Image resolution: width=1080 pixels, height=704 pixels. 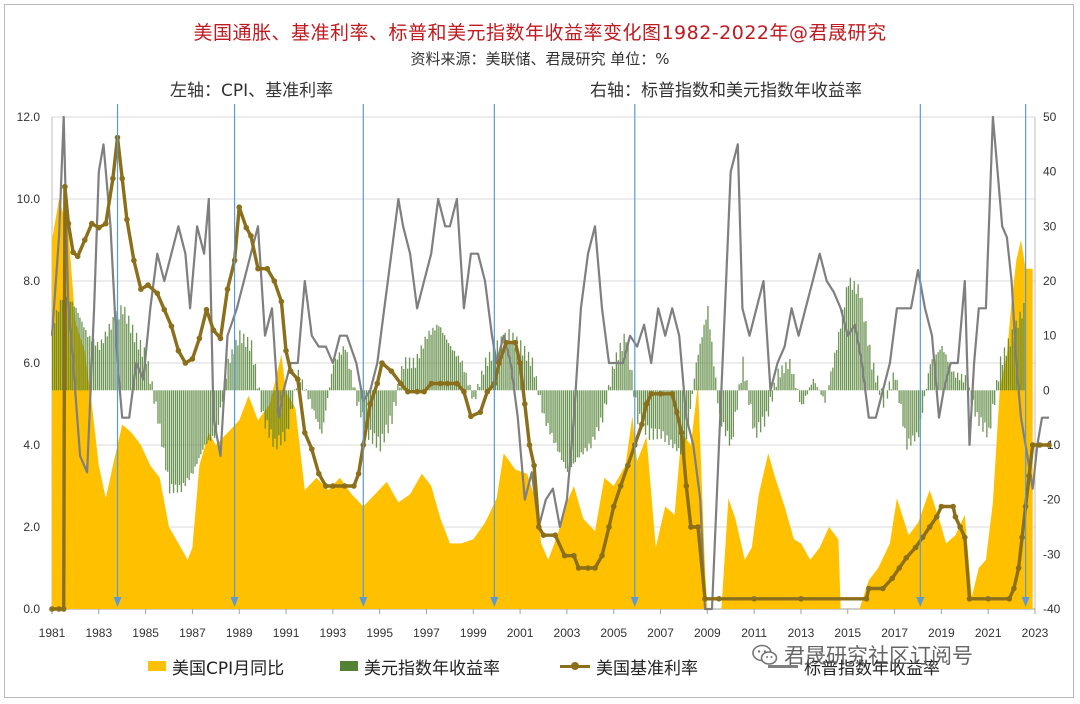 I want to click on chart-legend: 美国CPI月同比 美元指数年收益率 美国基准利率 标普指数年收益率, so click(x=540, y=666).